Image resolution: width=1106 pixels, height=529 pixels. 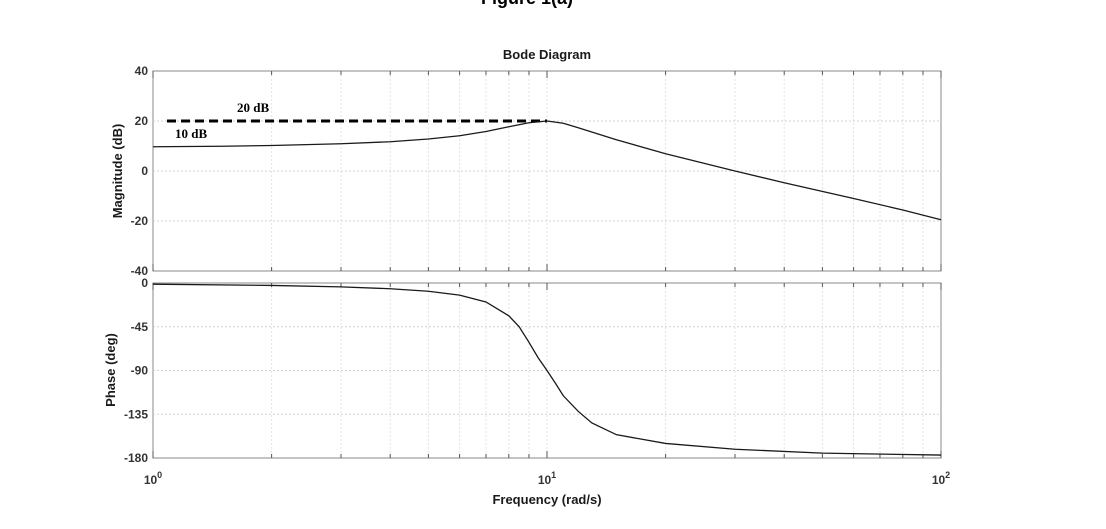 I want to click on y-tick-label: -45, so click(x=140, y=327).